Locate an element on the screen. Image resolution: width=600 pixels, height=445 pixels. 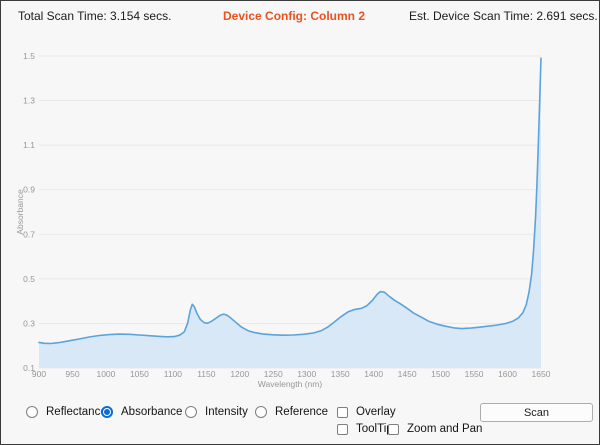
svg-text: 900 is located at coordinates (39, 374).